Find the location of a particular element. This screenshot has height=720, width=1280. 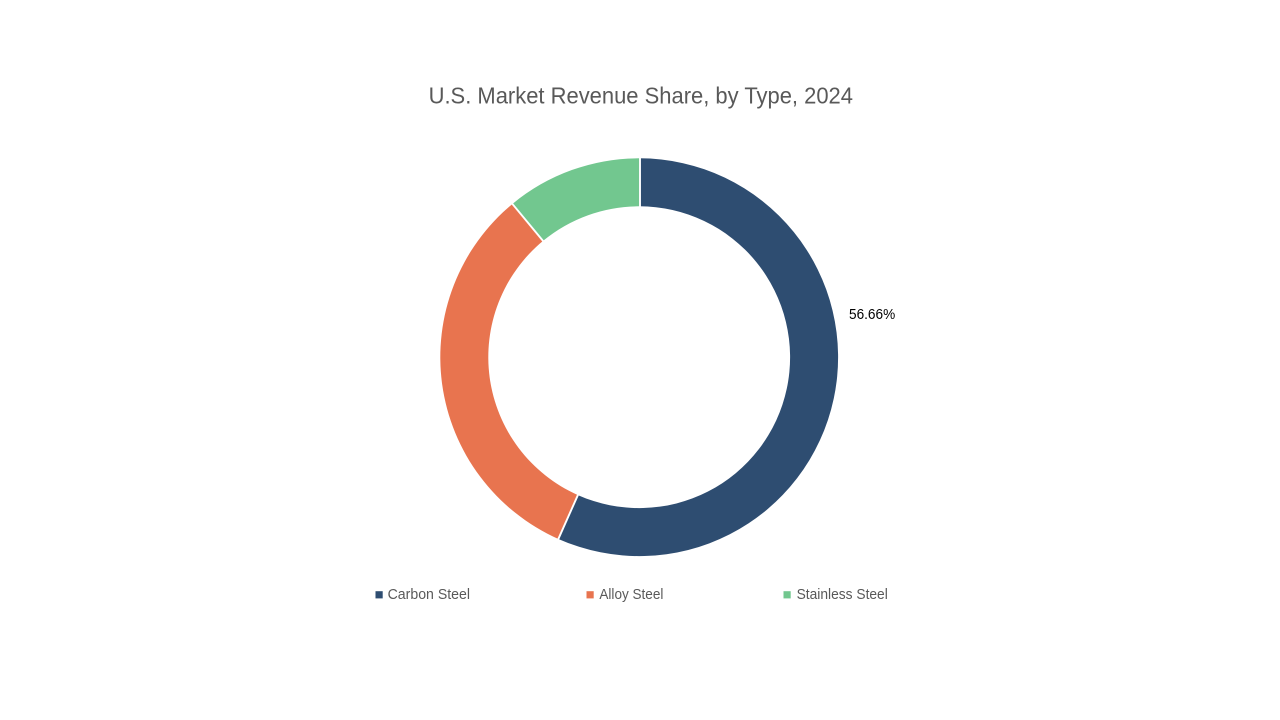

svg-text: Carbon Steel is located at coordinates (429, 595).